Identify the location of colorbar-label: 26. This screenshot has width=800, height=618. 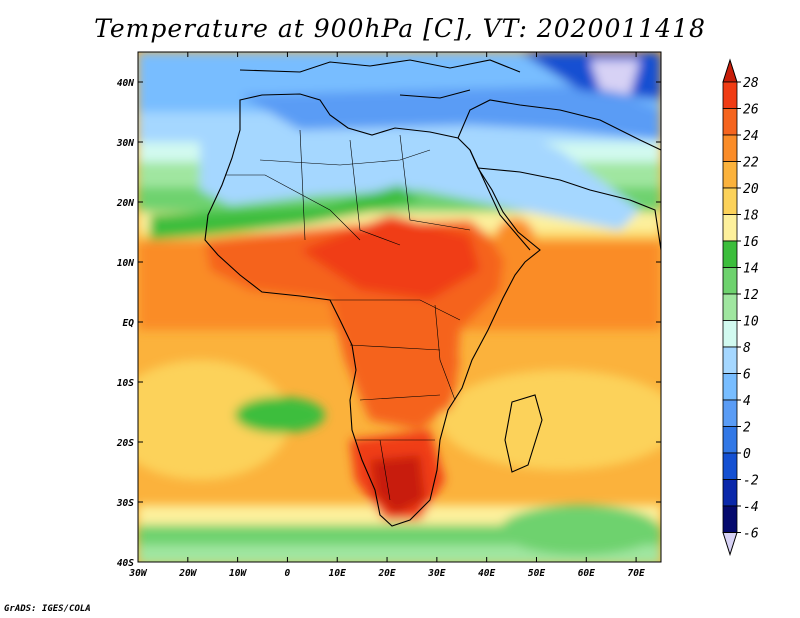
(751, 110).